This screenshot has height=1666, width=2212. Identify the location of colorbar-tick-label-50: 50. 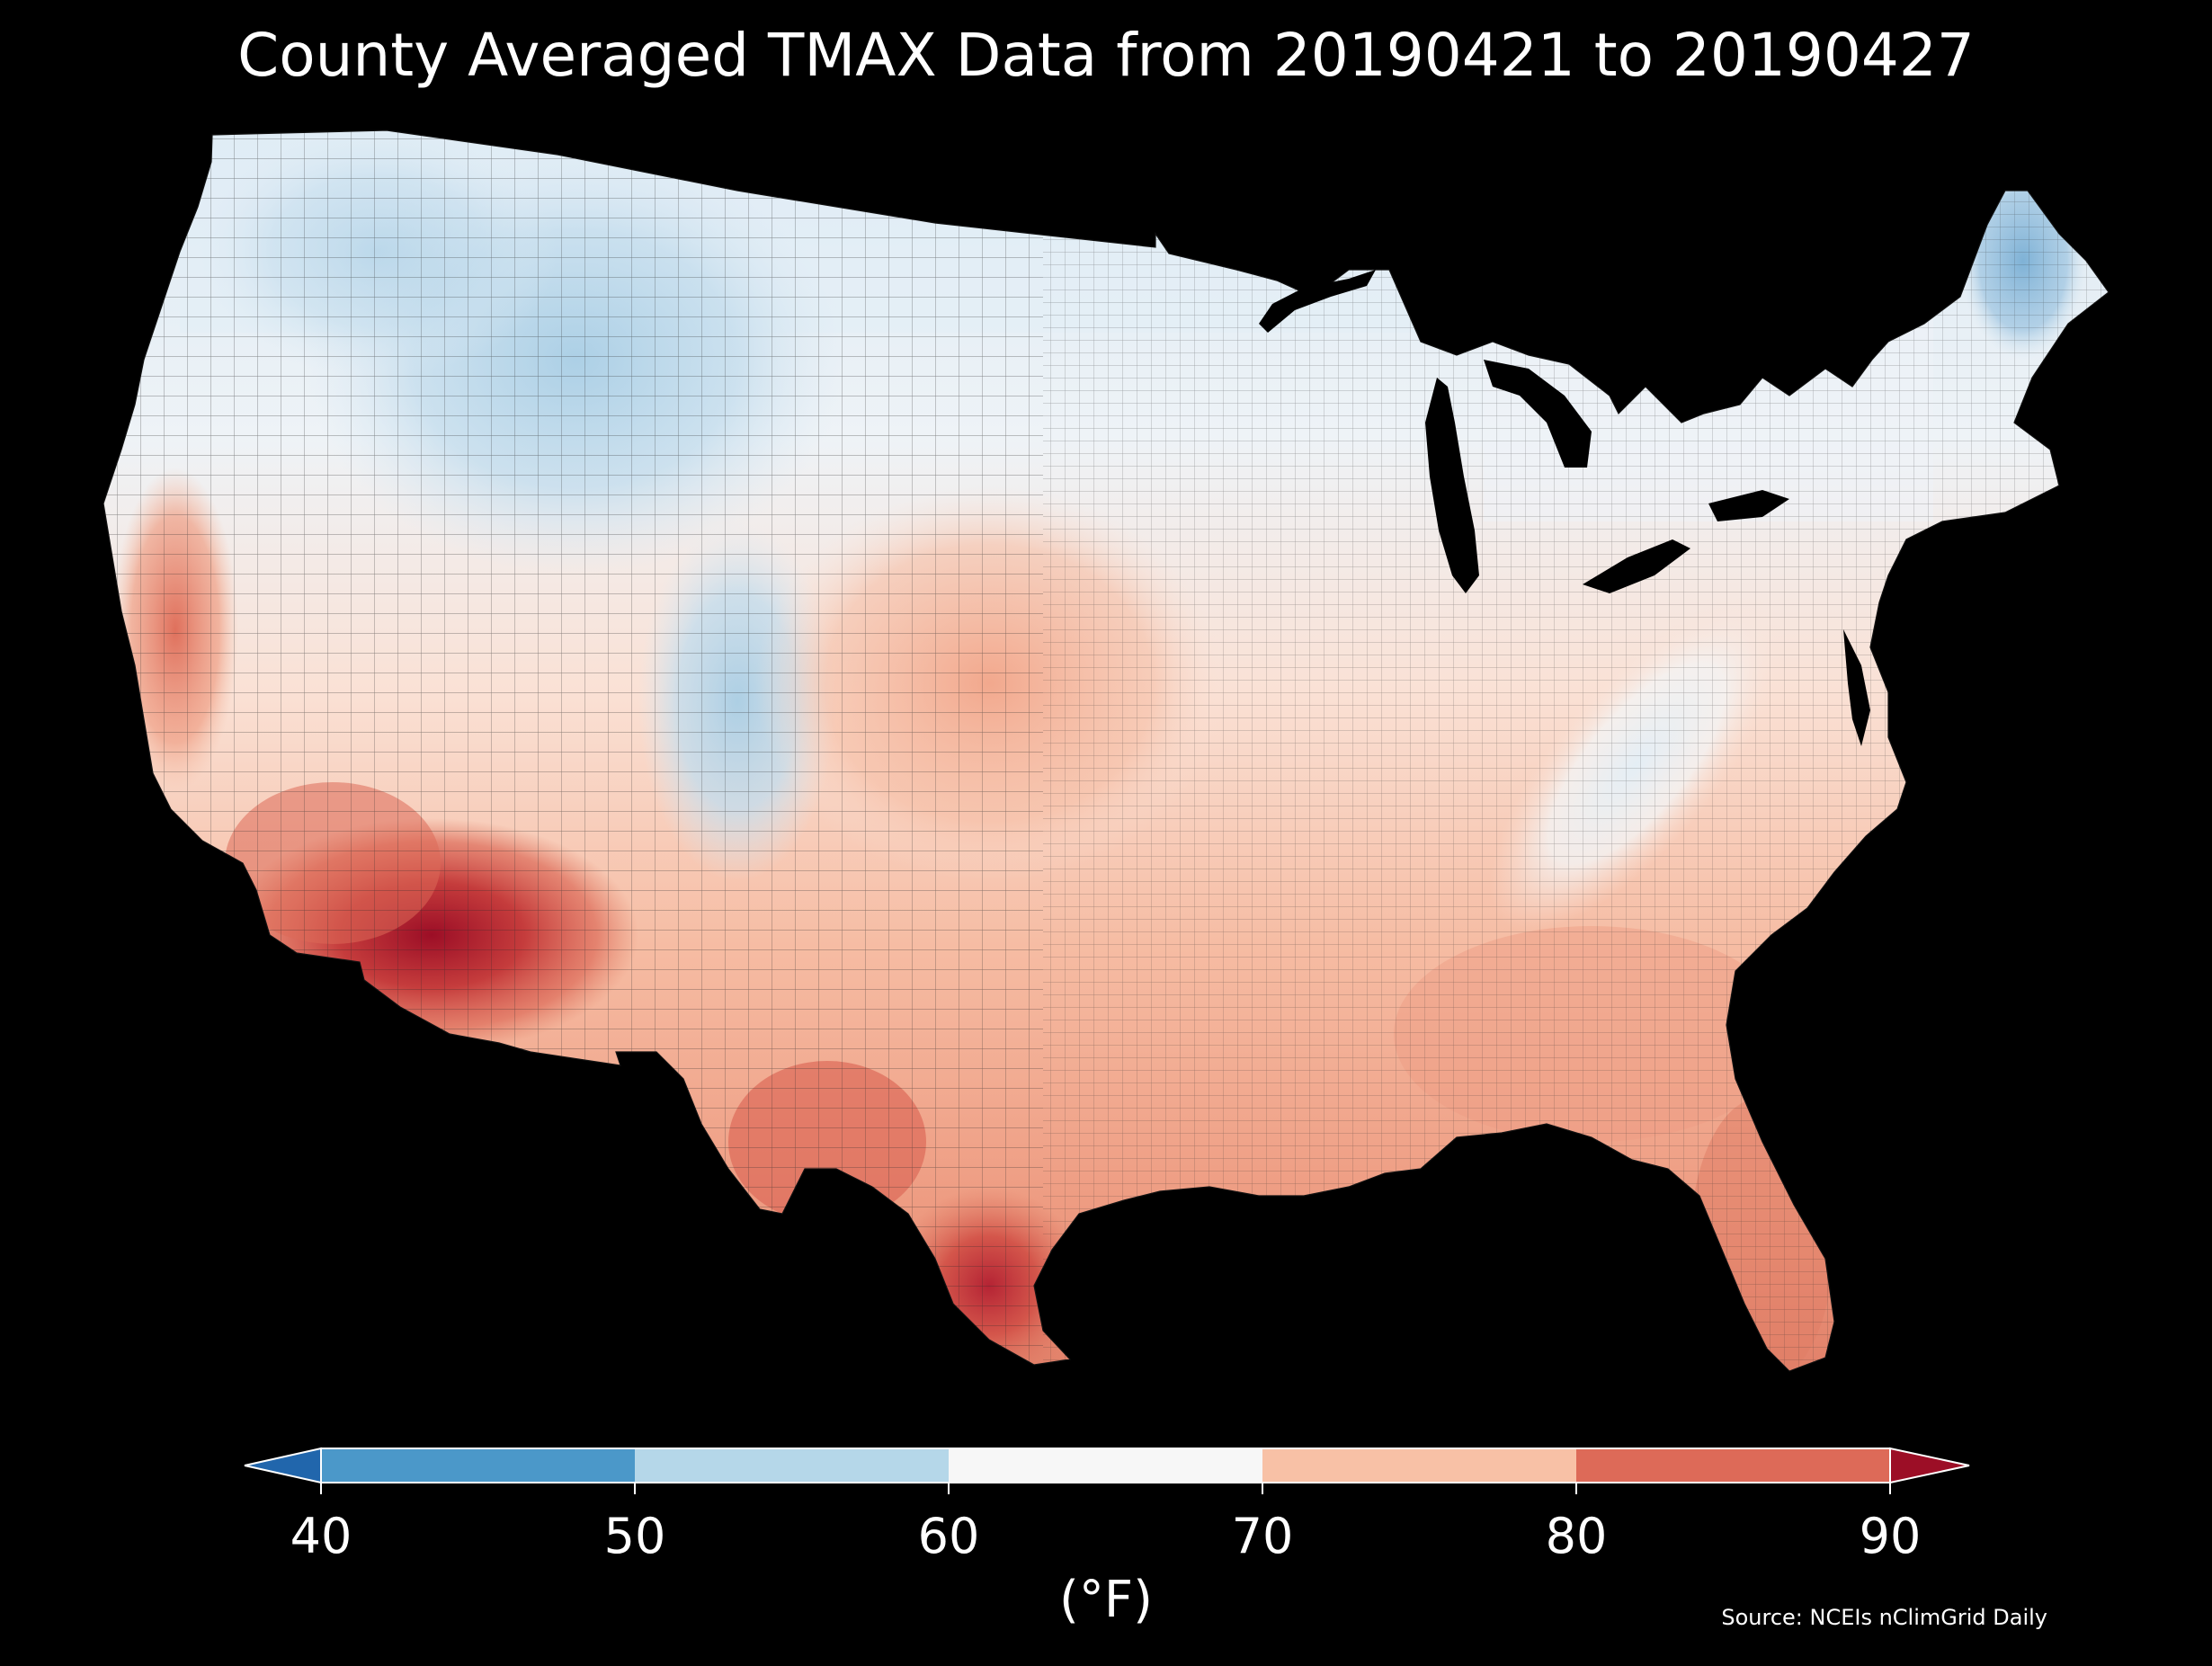
(635, 1536).